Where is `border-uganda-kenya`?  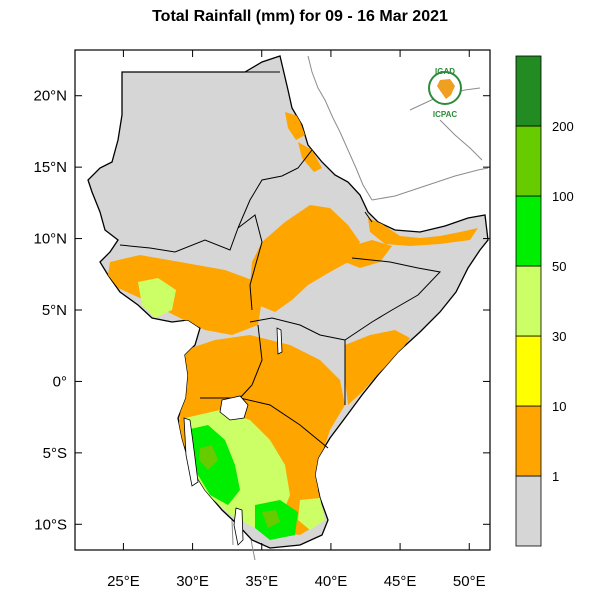
border-uganda-kenya is located at coordinates (251, 361).